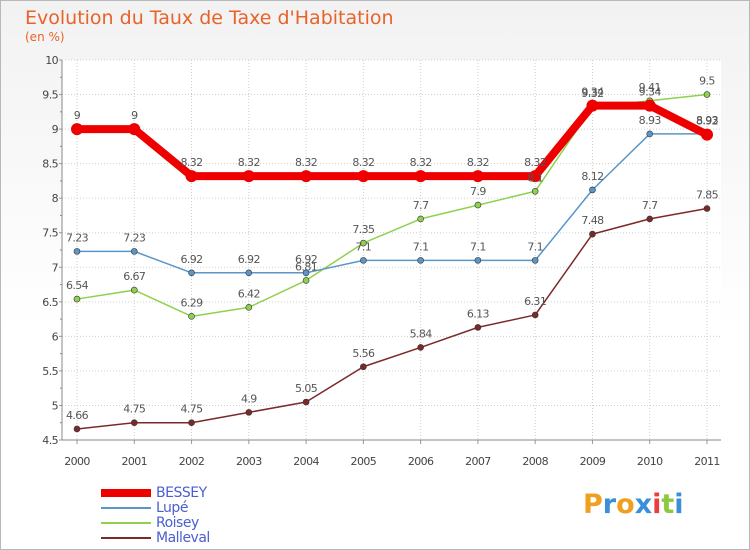 This screenshot has width=750, height=550. Describe the element at coordinates (478, 191) in the screenshot. I see `data-label: 7.9` at that location.